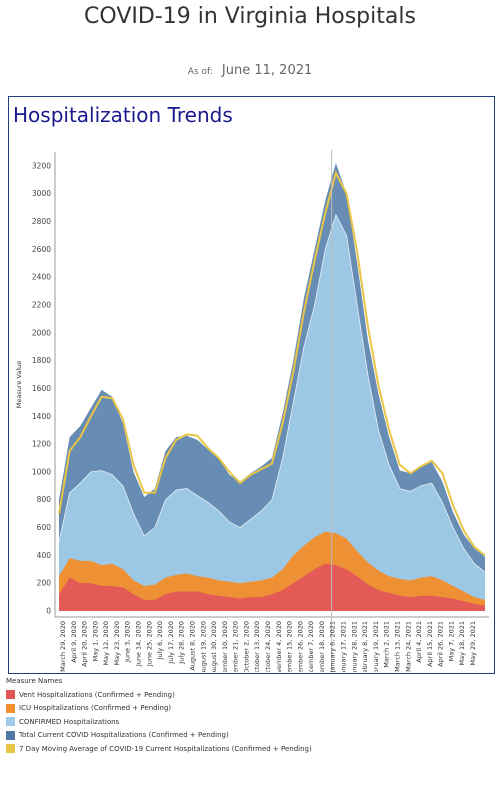 The height and width of the screenshot is (789, 500). I want to click on x-tick-label: May 7, 2021, so click(451, 641).